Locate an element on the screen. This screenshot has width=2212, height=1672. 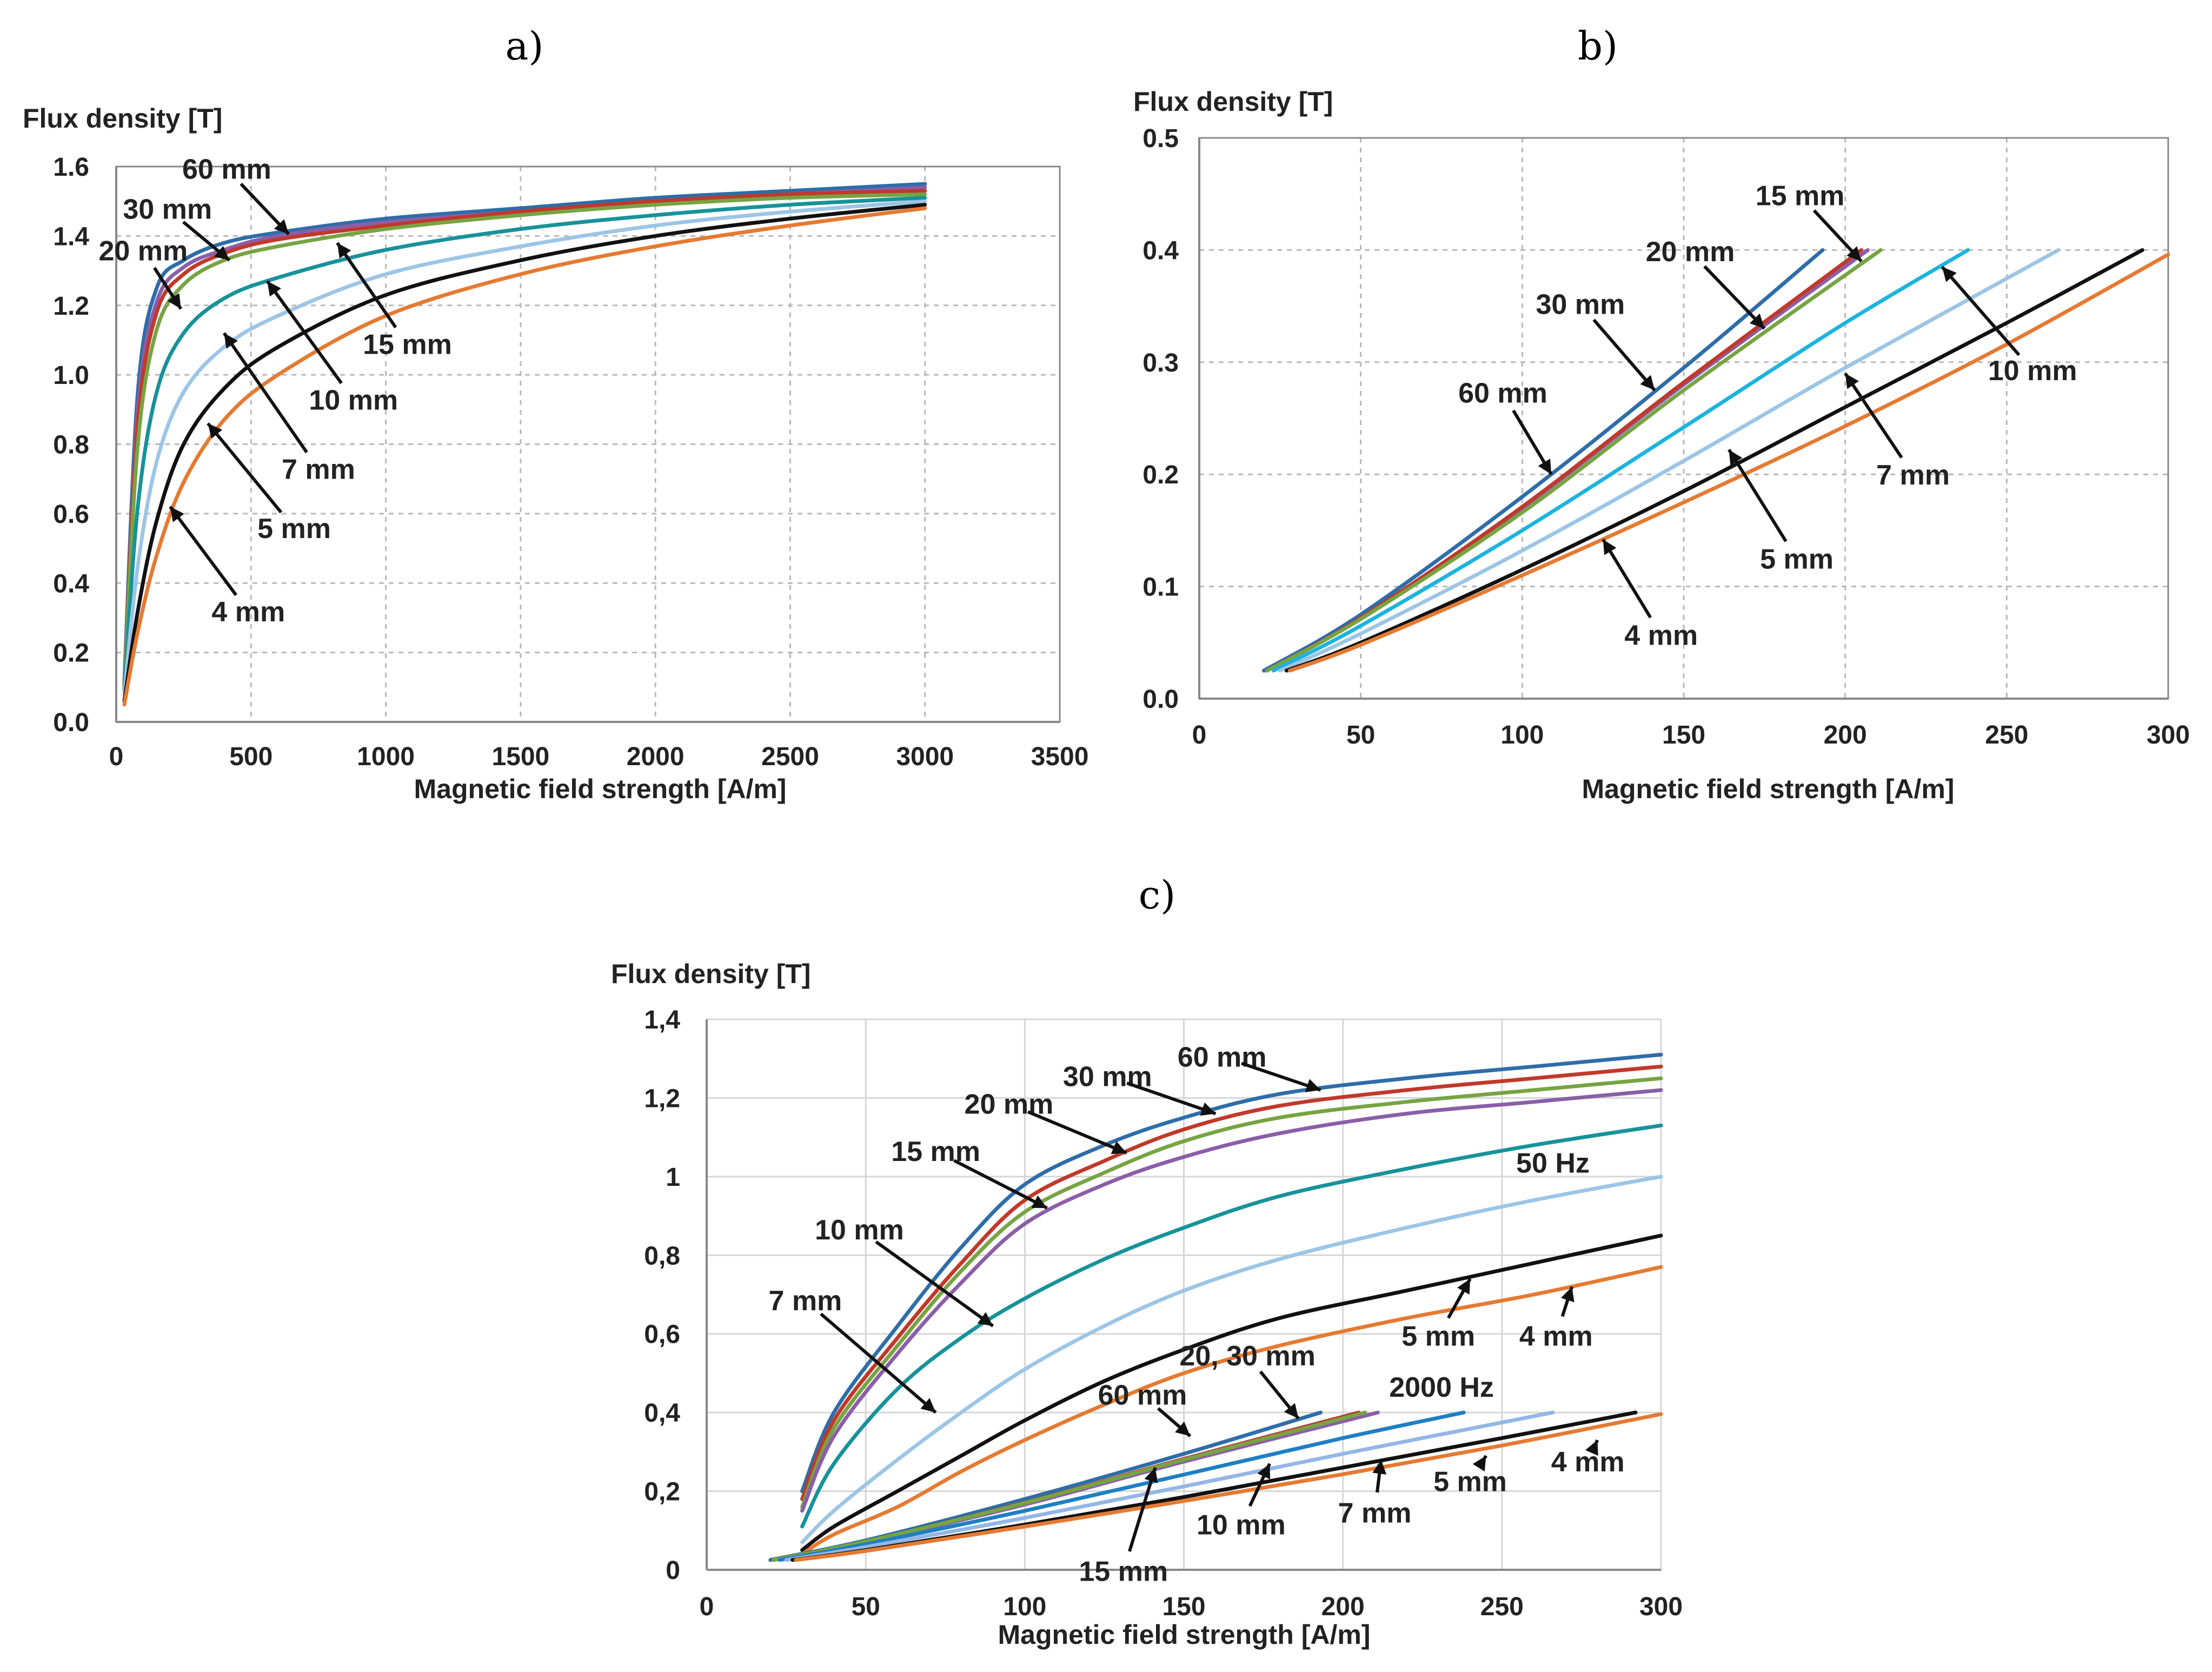
series-line-5-mm-50-hz is located at coordinates (1231, 1392).